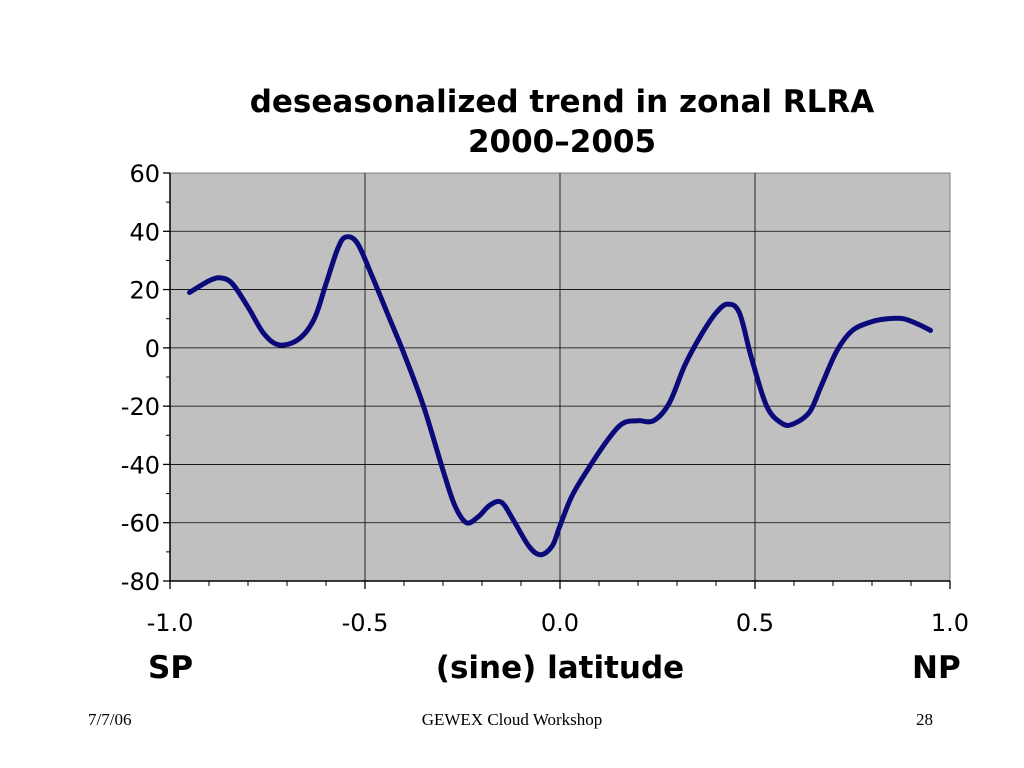 The width and height of the screenshot is (1024, 768). I want to click on chart-title-line-2: 2000–2005, so click(562, 142).